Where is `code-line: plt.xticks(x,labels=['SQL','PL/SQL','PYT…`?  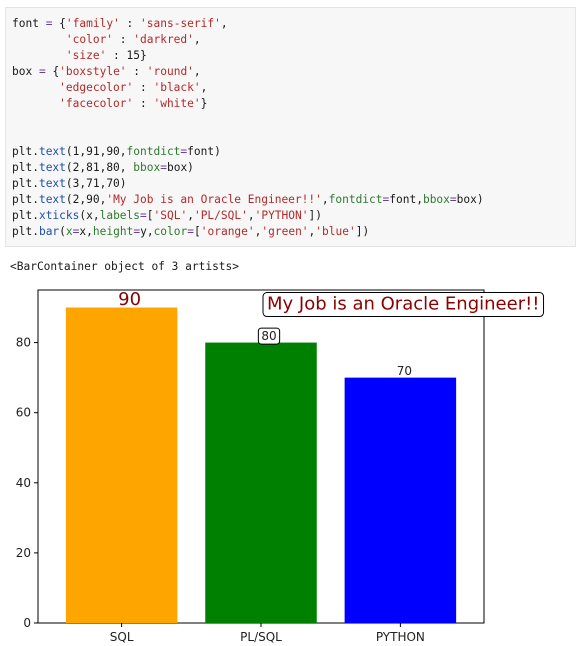 code-line: plt.xticks(x,labels=['SQL','PL/SQL','PYT… is located at coordinates (167, 215).